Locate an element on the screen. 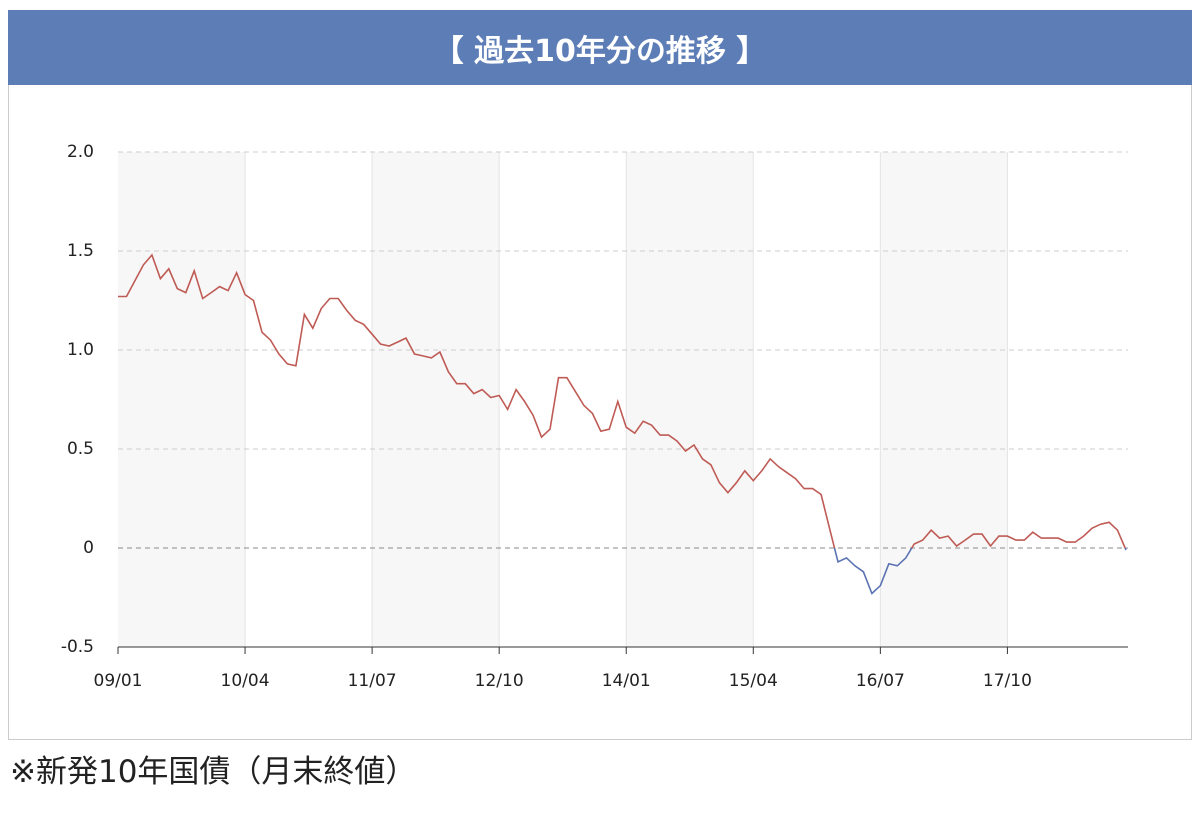 This screenshot has height=826, width=1200. y-tick-label: 1.5 is located at coordinates (80, 251).